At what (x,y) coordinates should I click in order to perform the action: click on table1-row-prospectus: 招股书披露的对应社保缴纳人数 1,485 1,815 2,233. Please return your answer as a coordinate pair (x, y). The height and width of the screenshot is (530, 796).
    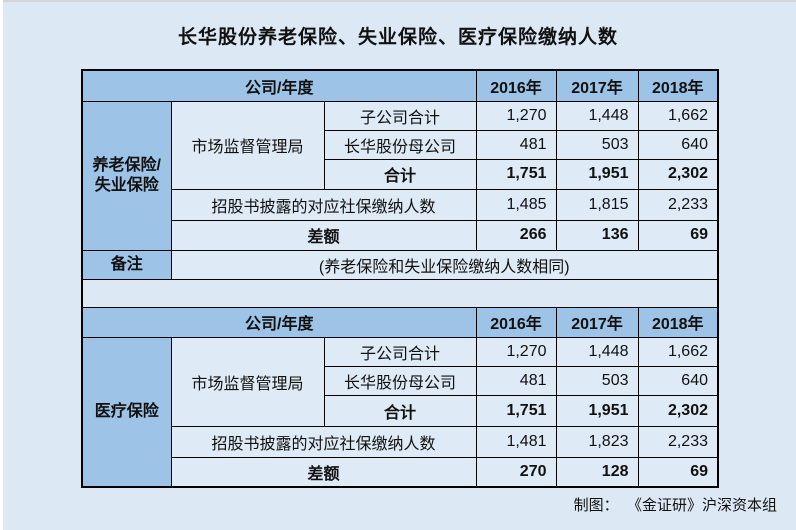
    Looking at the image, I should click on (400, 204).